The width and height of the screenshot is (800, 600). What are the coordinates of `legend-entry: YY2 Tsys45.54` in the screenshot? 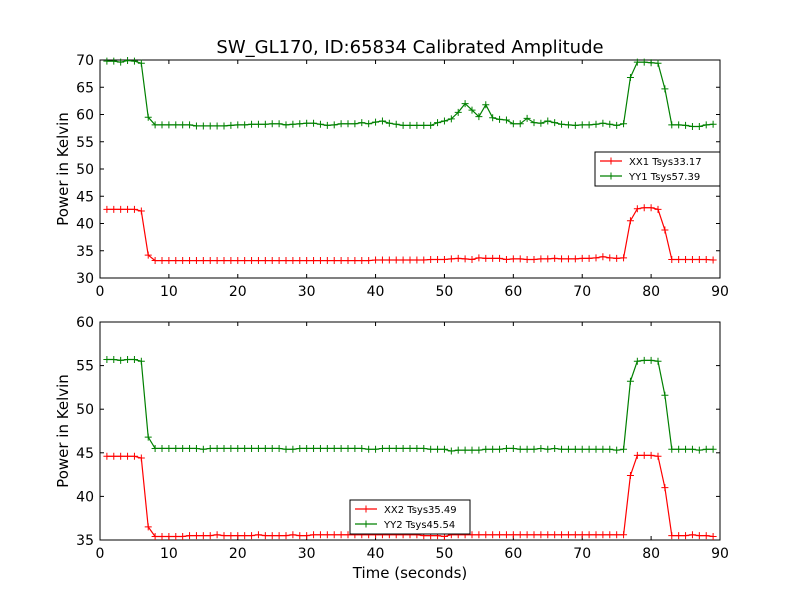 It's located at (419, 525).